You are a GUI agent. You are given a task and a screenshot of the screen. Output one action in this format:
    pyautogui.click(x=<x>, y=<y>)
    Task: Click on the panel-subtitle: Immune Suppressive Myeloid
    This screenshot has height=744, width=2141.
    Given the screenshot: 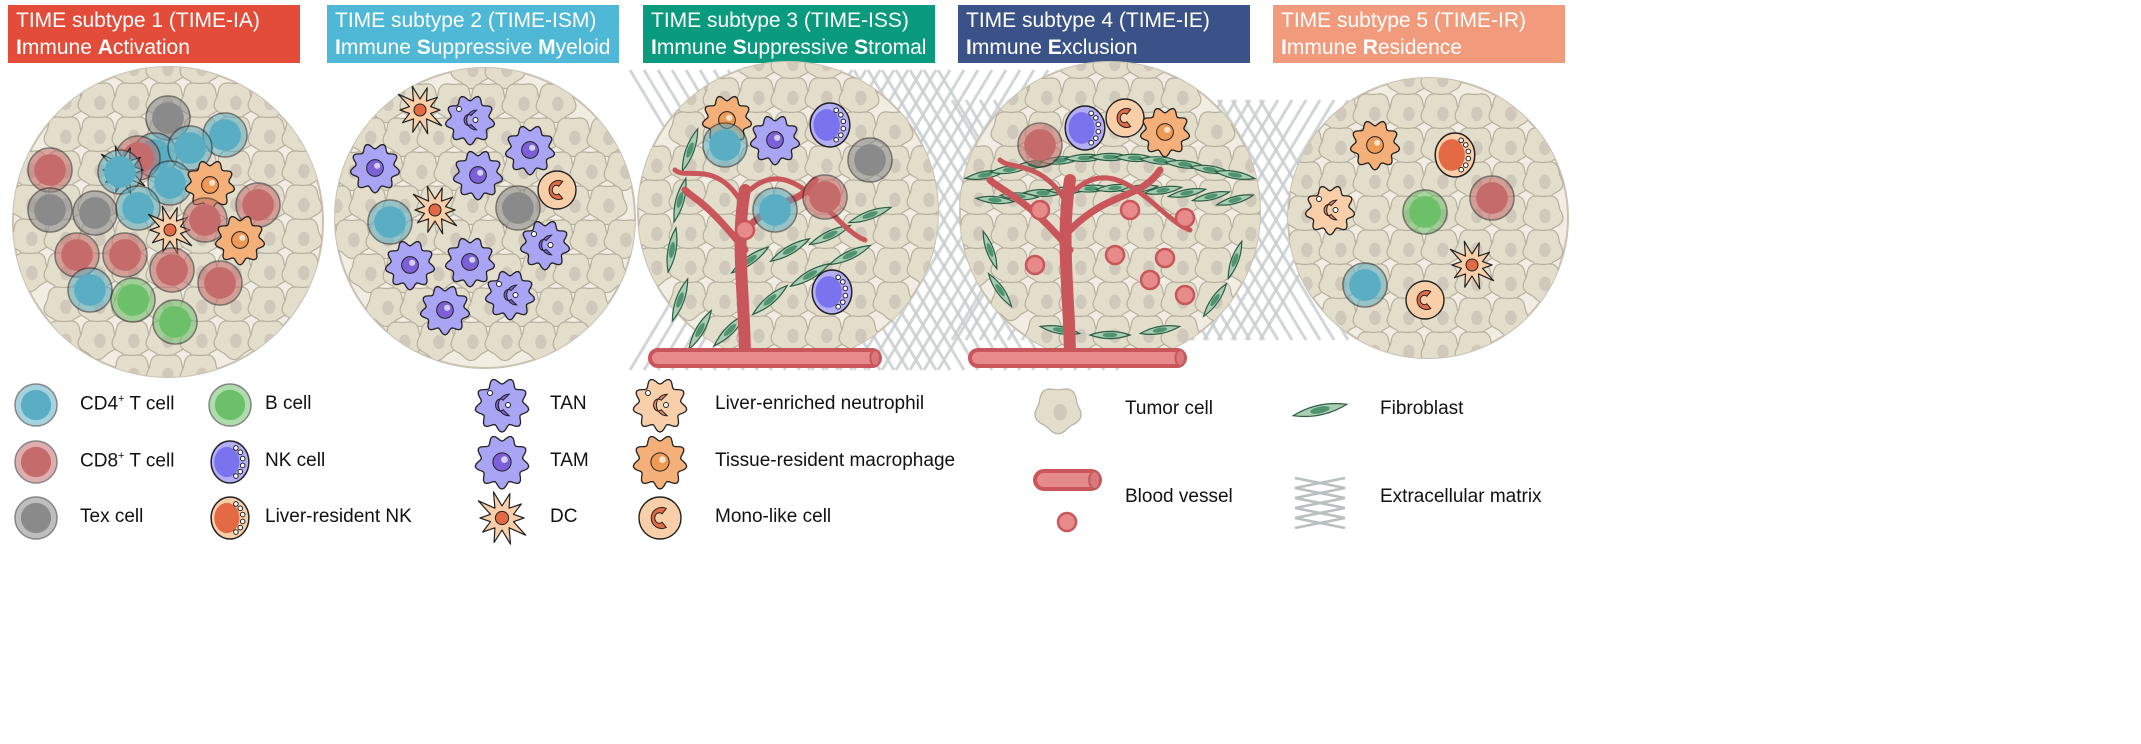 What is the action you would take?
    pyautogui.click(x=473, y=47)
    